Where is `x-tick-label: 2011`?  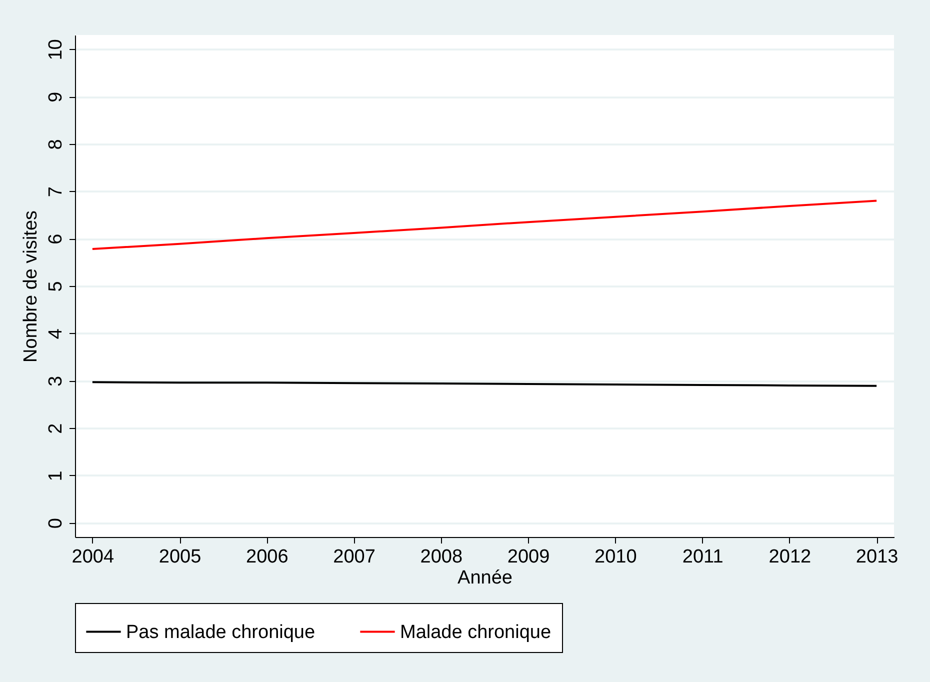
x-tick-label: 2011 is located at coordinates (703, 557).